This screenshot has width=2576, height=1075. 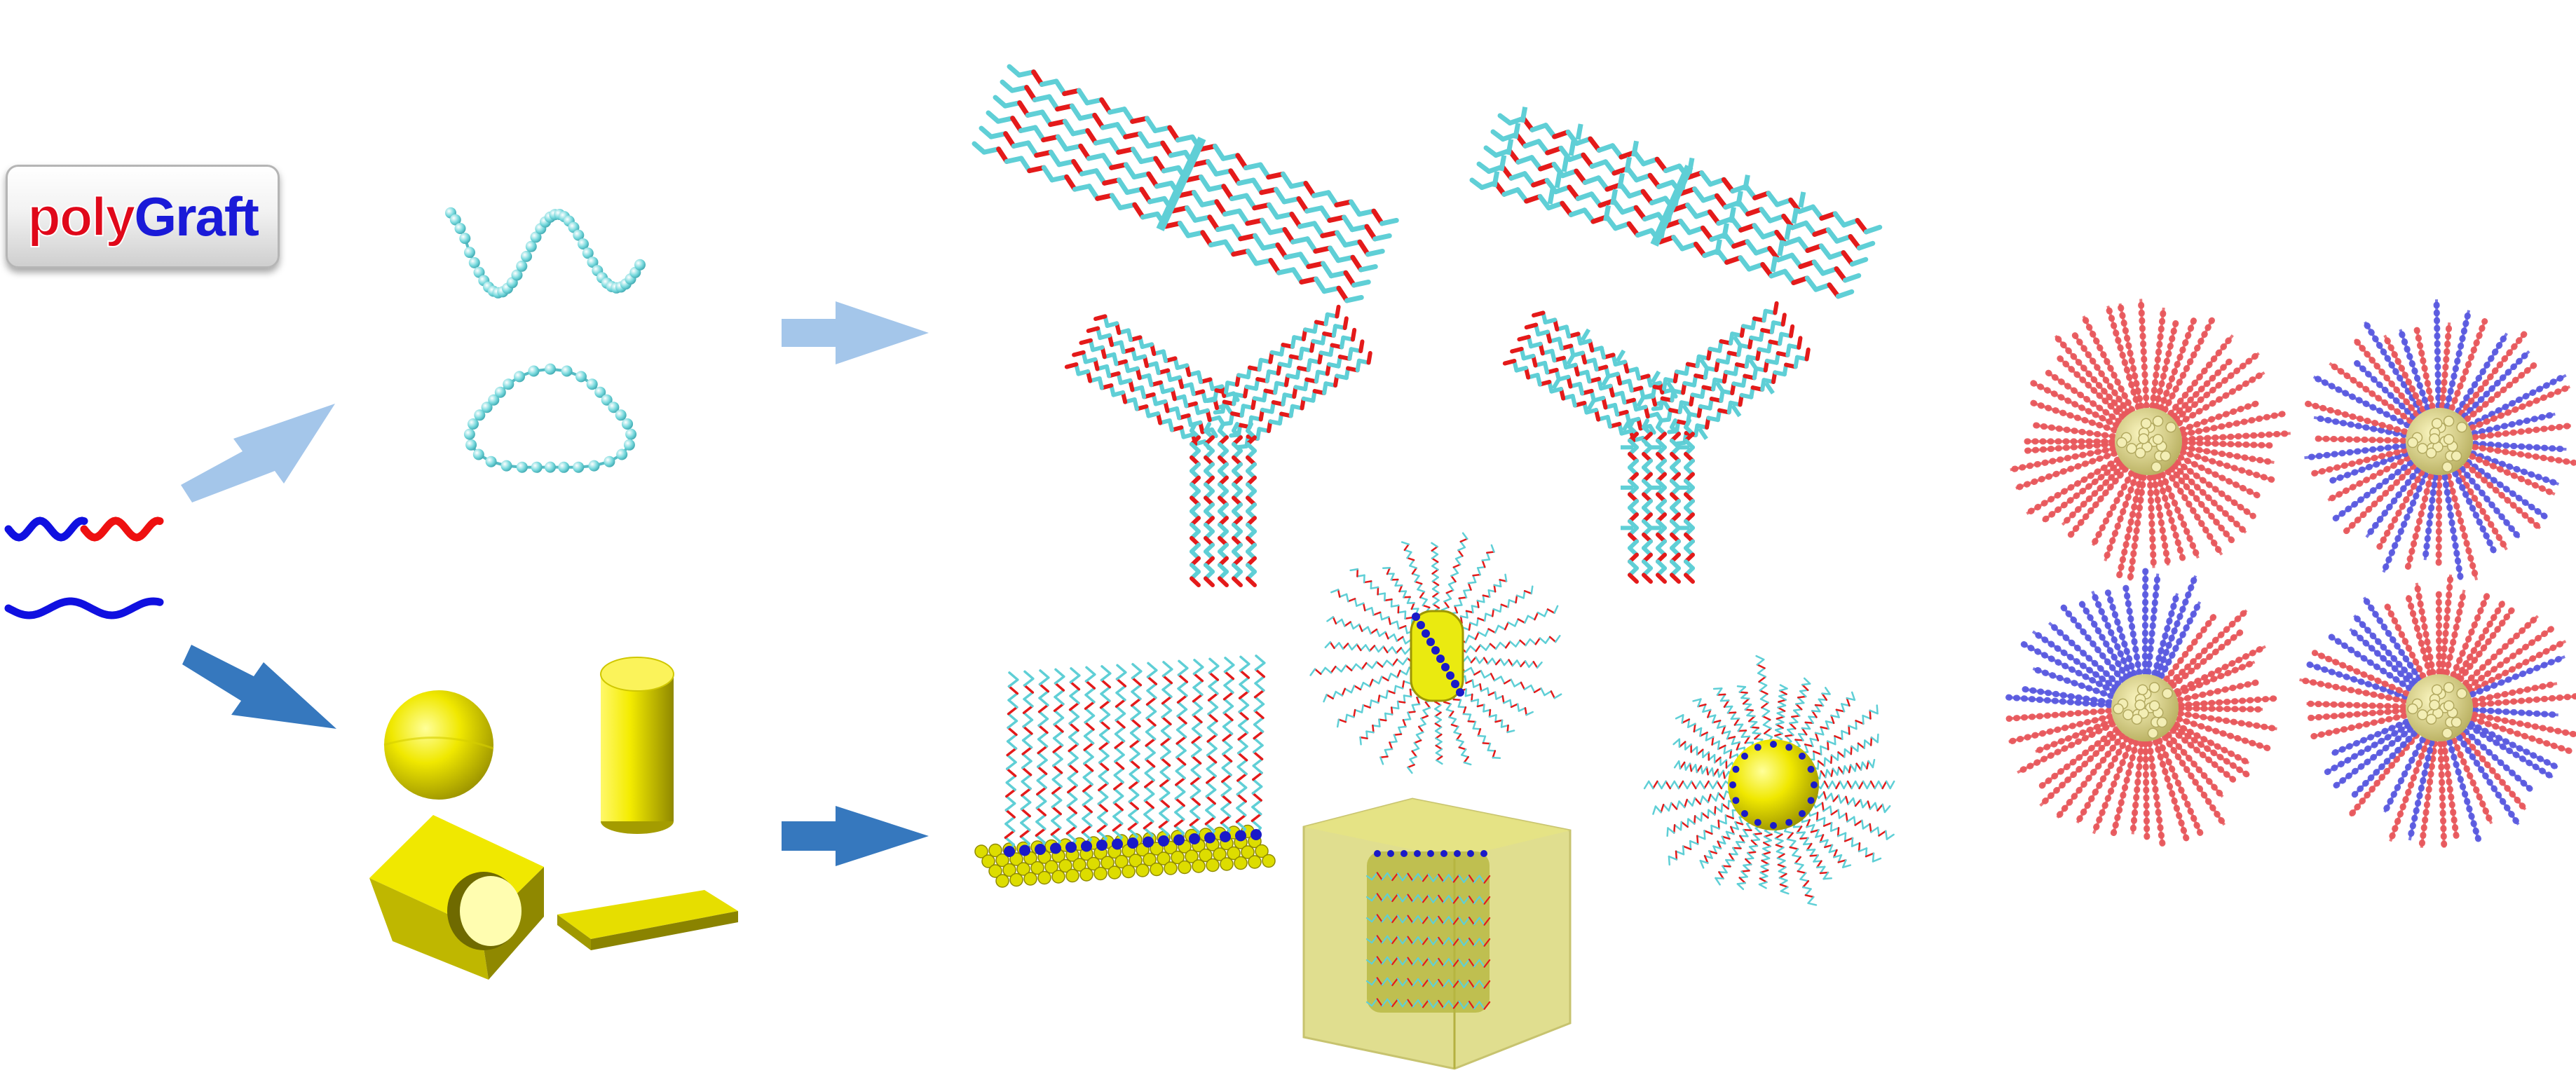 I want to click on np-janus-icon, so click(x=2142, y=707).